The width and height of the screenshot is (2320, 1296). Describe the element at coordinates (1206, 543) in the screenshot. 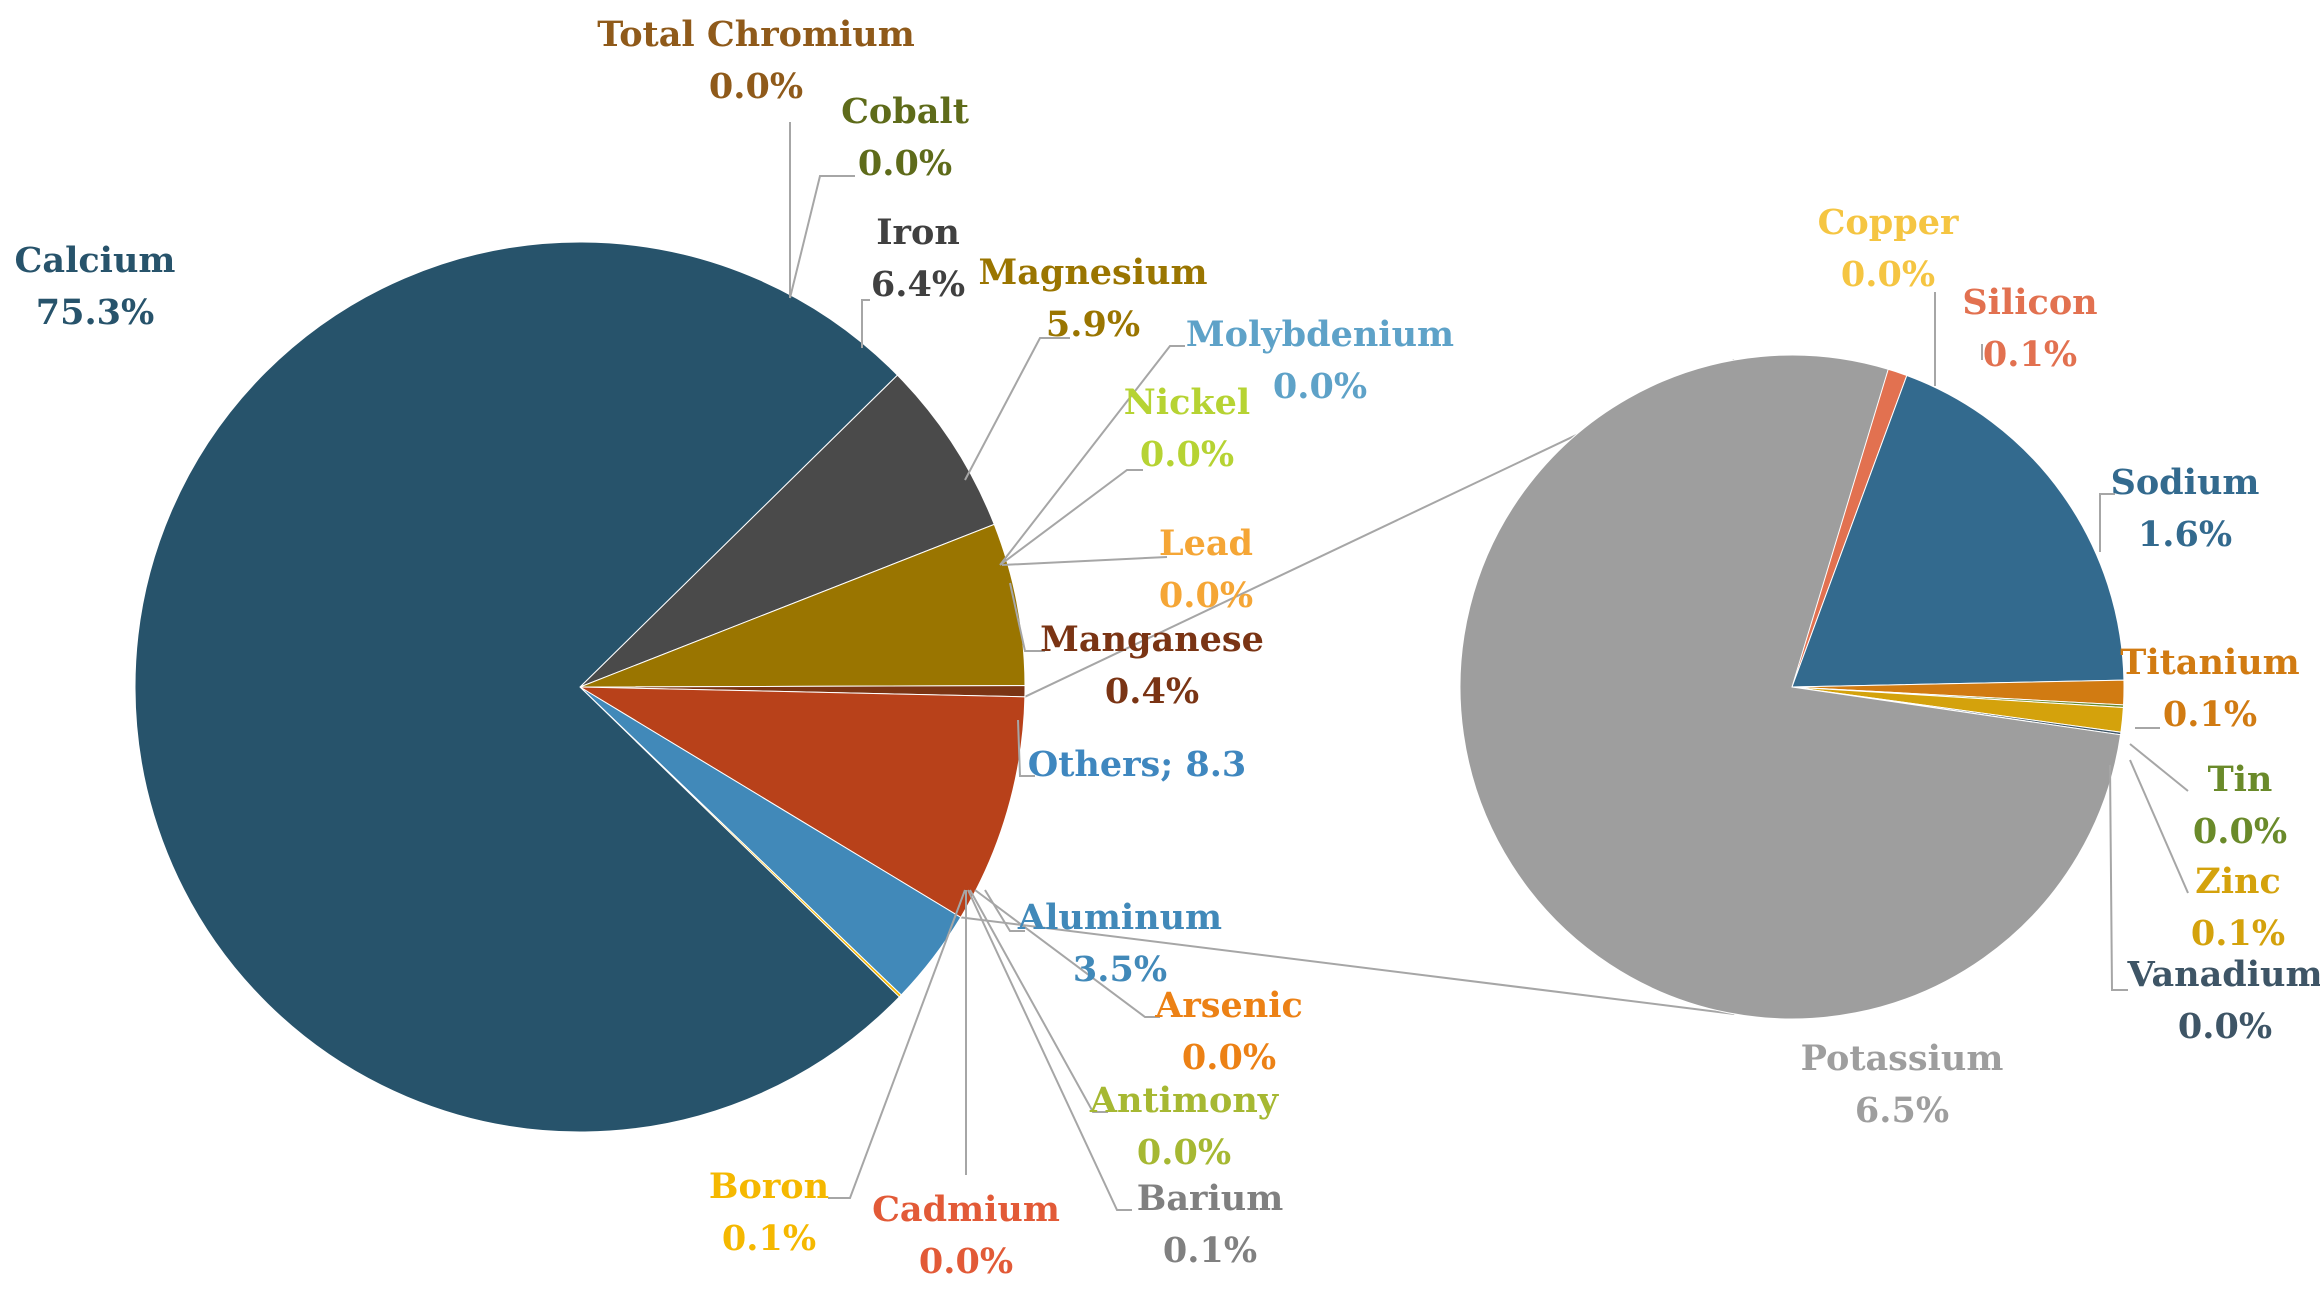

I see `data-label-name: Lead` at that location.